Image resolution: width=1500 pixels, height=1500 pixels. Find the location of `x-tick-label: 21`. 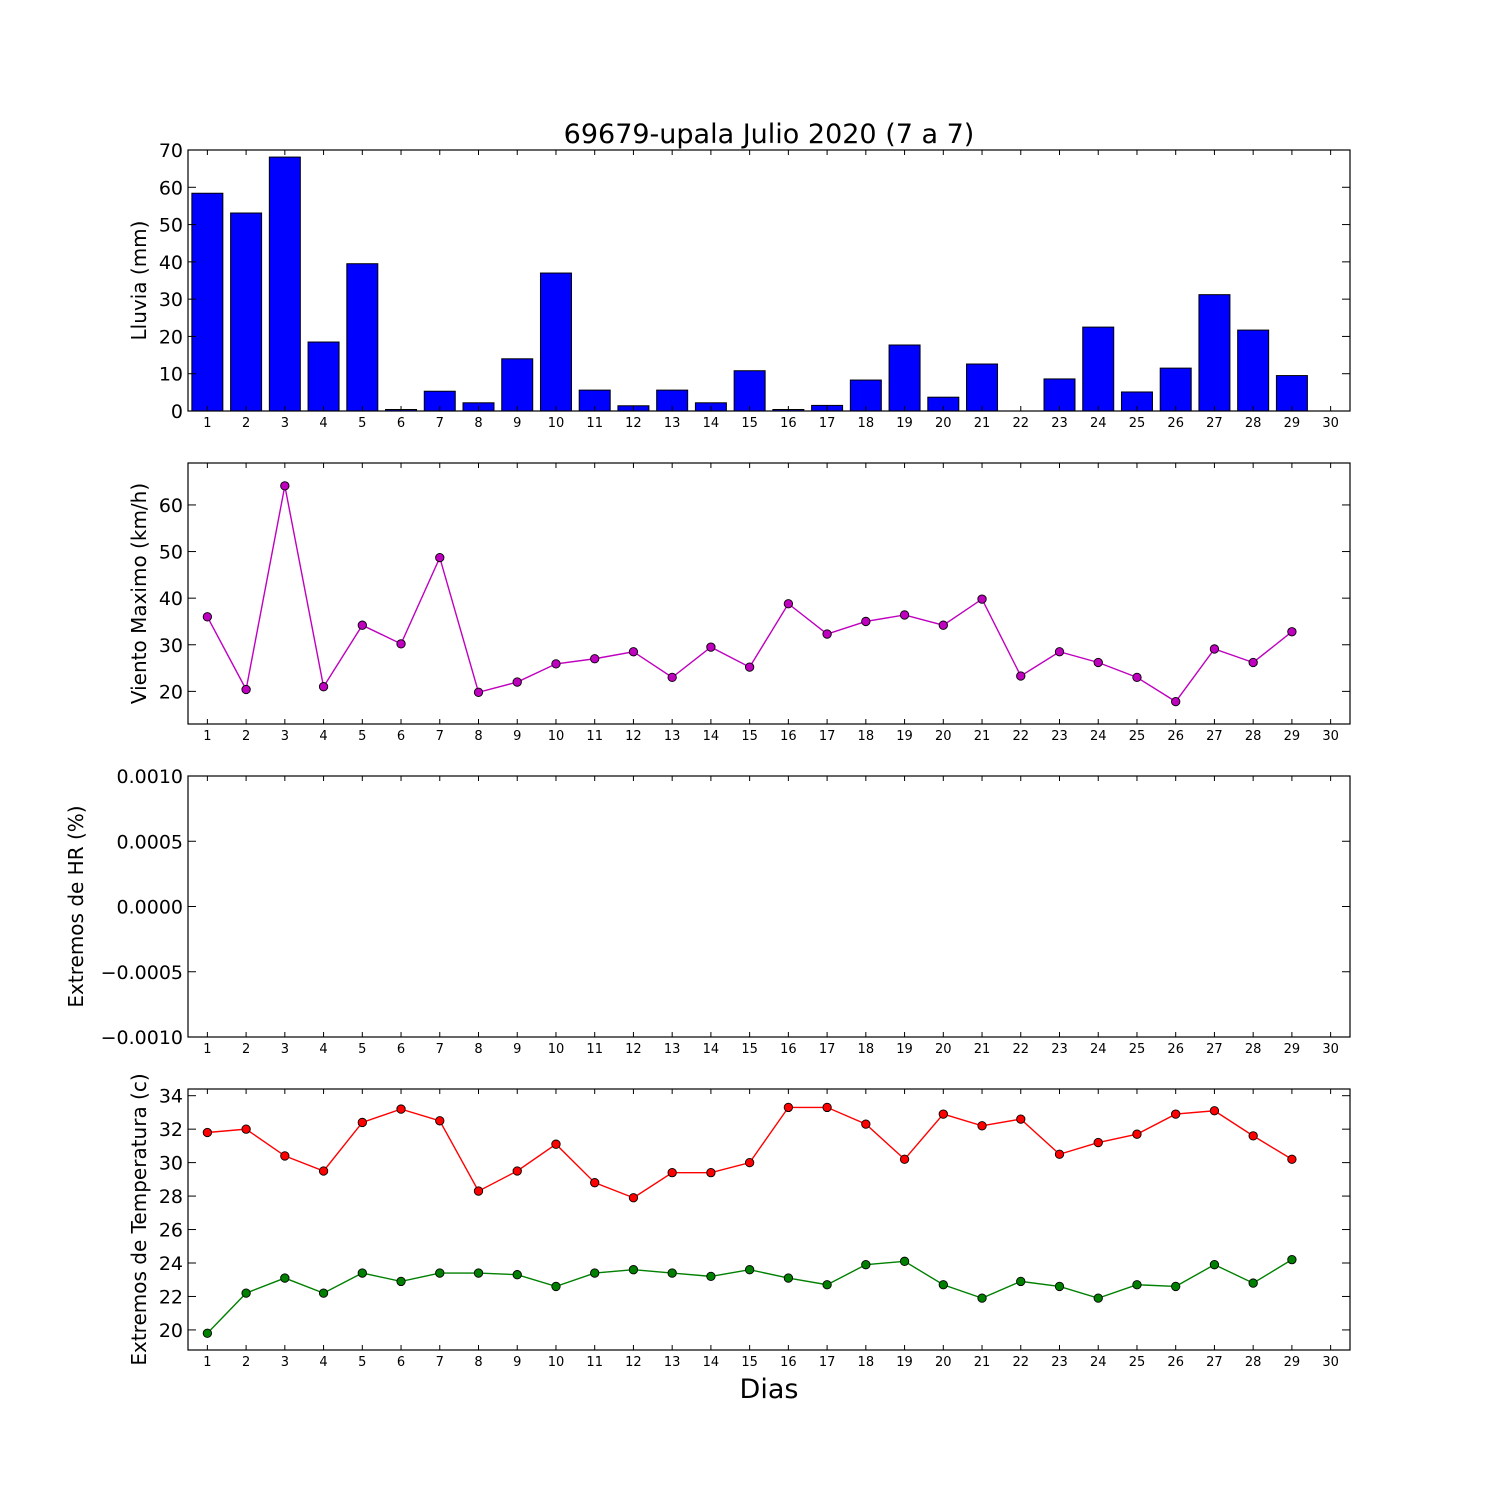

x-tick-label: 21 is located at coordinates (982, 1049).